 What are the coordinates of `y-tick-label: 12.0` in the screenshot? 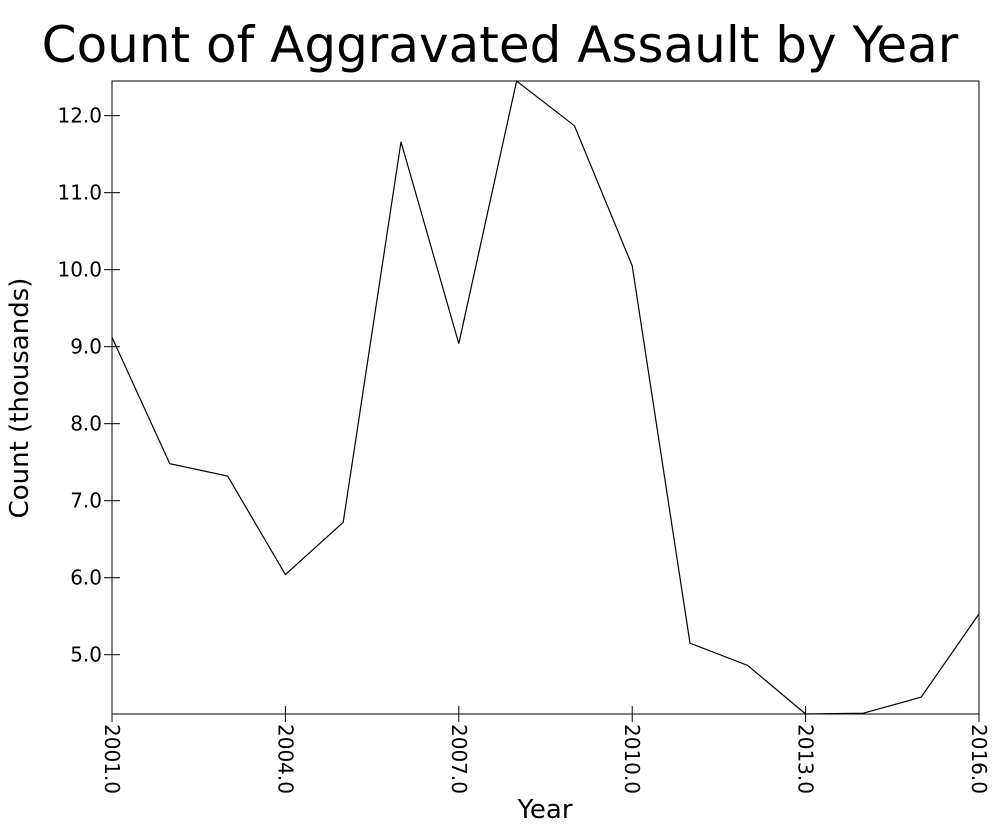 It's located at (79, 116).